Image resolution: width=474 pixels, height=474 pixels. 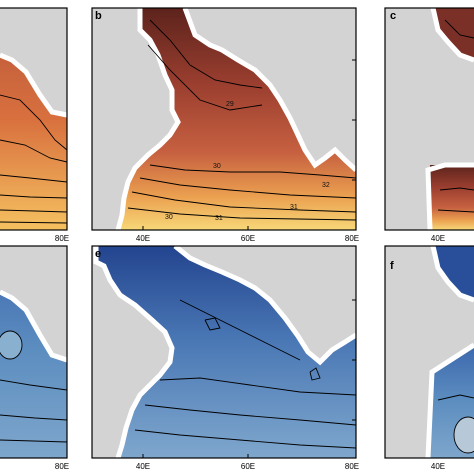 I want to click on panel-b-land-east, so click(x=270, y=89).